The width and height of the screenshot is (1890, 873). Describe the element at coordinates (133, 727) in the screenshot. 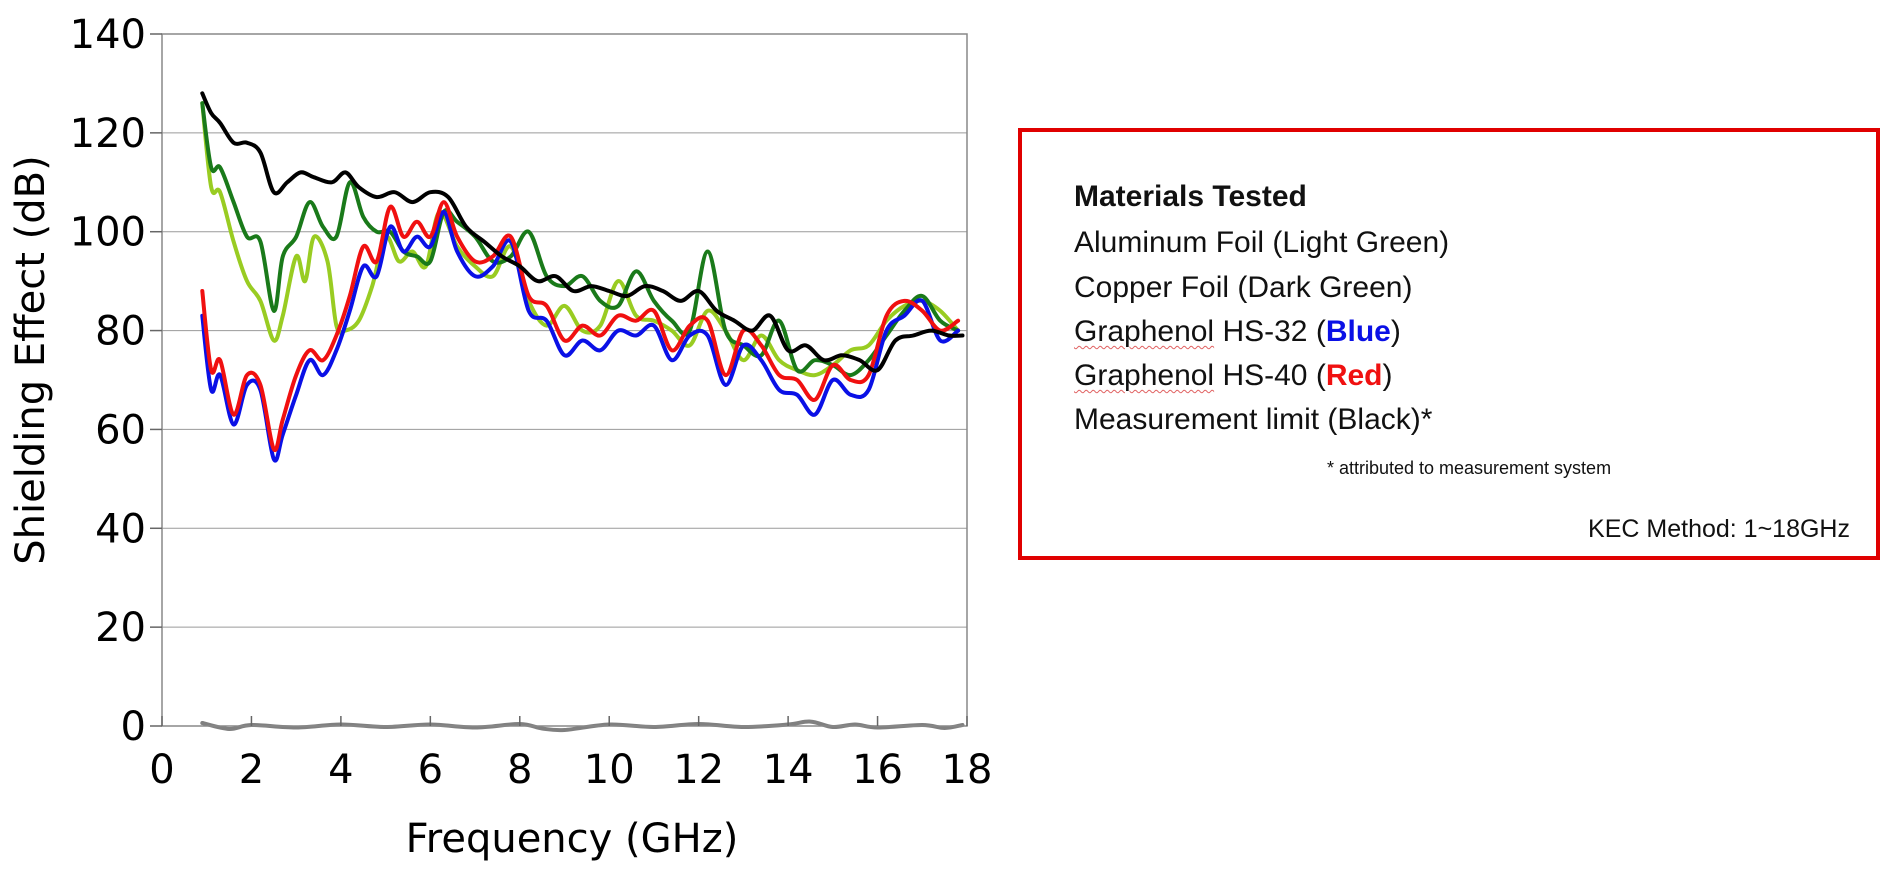

I see `y-tick-label-0: 0` at that location.